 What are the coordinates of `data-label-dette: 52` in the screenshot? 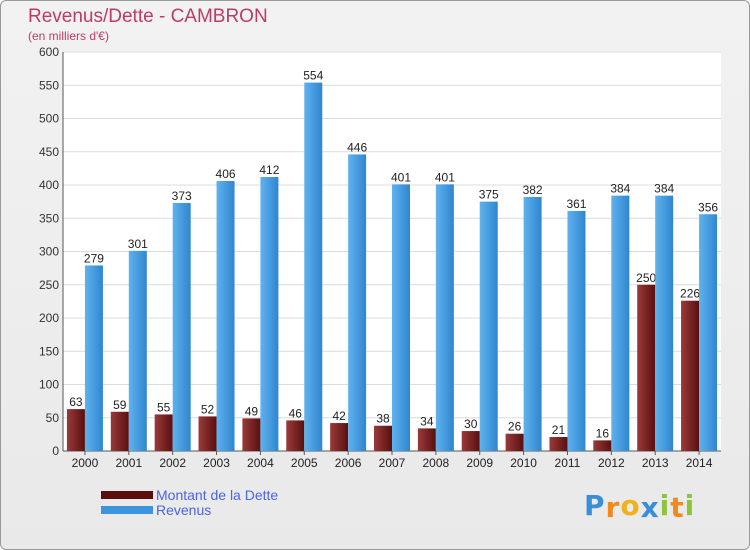 It's located at (208, 409).